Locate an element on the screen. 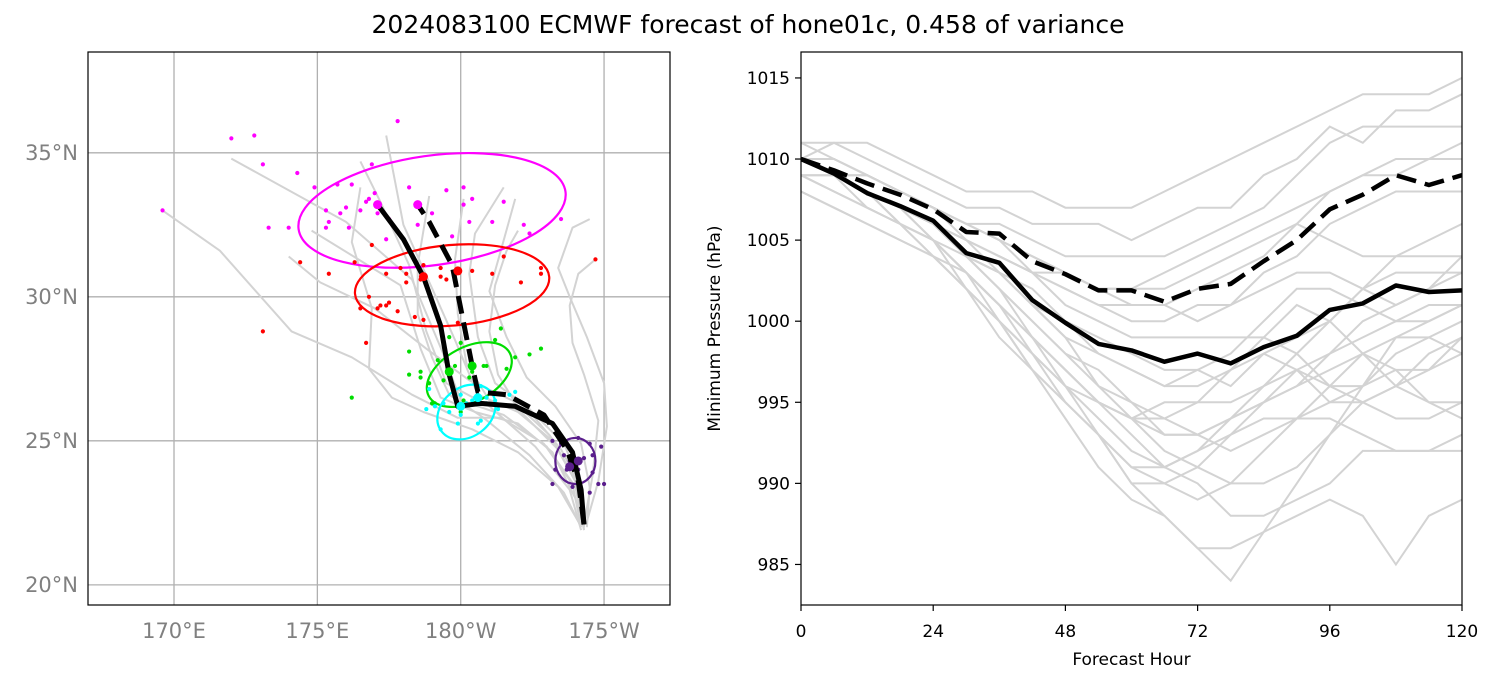  lat-tick-label: 30°N is located at coordinates (51, 297).